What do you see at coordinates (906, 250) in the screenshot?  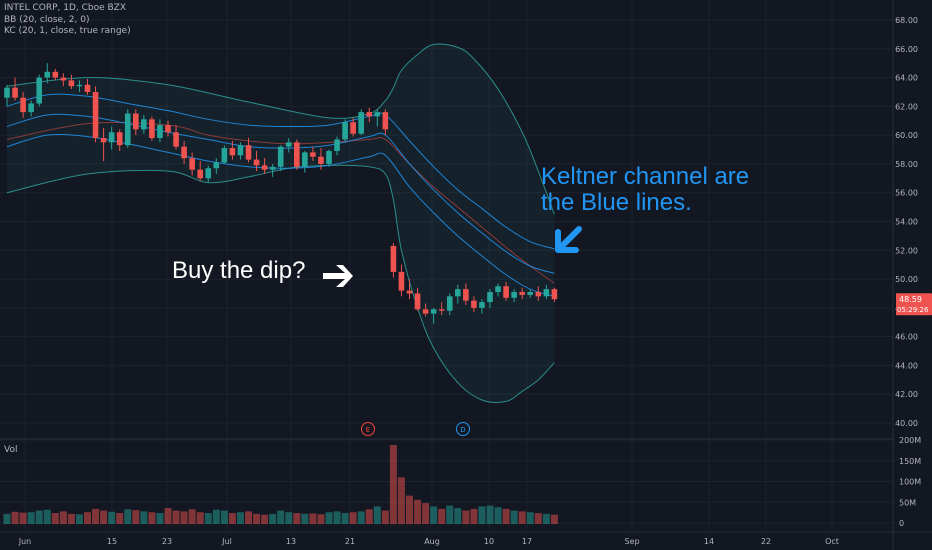 I see `y-tick-label: 52.00` at bounding box center [906, 250].